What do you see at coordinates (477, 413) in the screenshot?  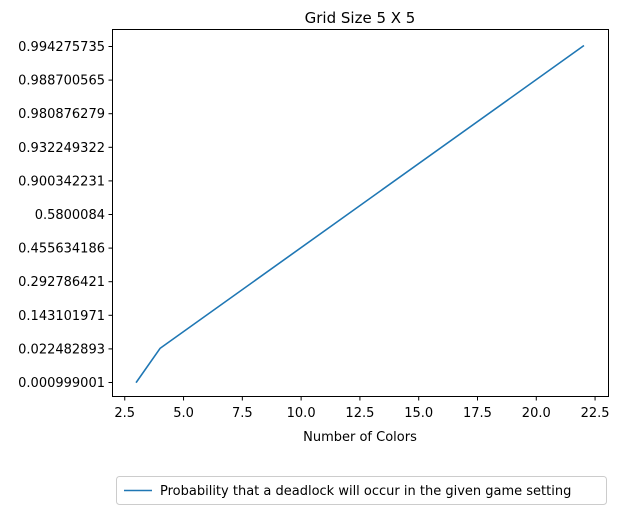 I see `x-tick-label: 17.5` at bounding box center [477, 413].